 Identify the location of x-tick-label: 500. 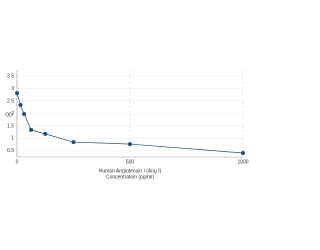
(130, 162).